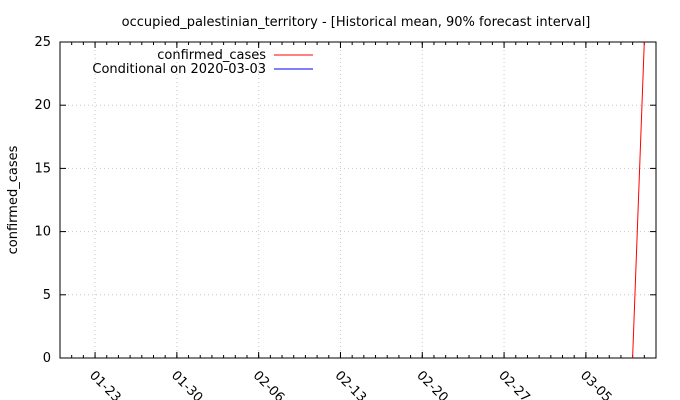 This screenshot has width=680, height=400. What do you see at coordinates (268, 384) in the screenshot?
I see `x-tick-label: 02-06` at bounding box center [268, 384].